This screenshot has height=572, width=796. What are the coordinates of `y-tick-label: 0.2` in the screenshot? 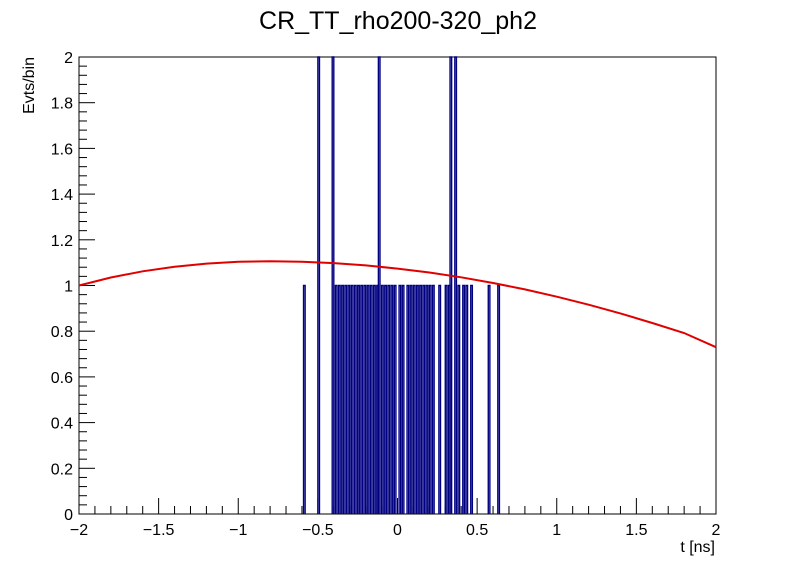 It's located at (62, 469).